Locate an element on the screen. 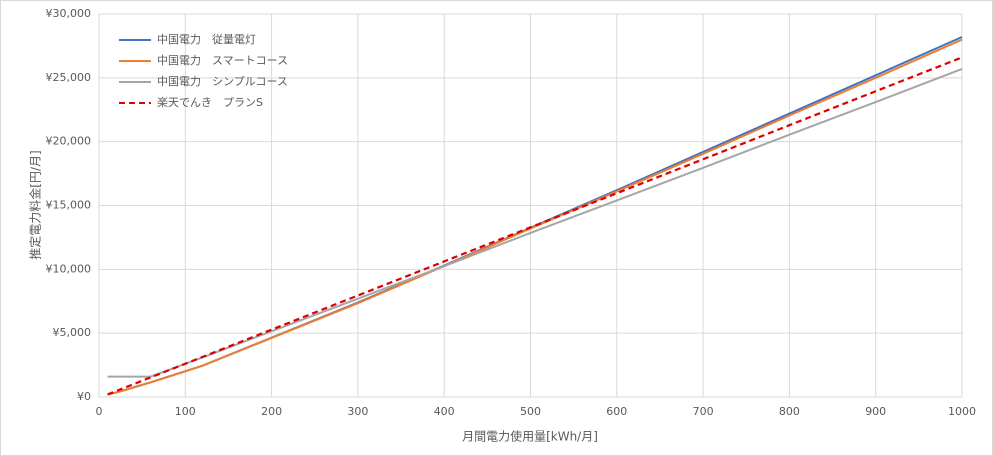 This screenshot has height=456, width=993. legend-label: 中国電力 スマートコース is located at coordinates (222, 60).